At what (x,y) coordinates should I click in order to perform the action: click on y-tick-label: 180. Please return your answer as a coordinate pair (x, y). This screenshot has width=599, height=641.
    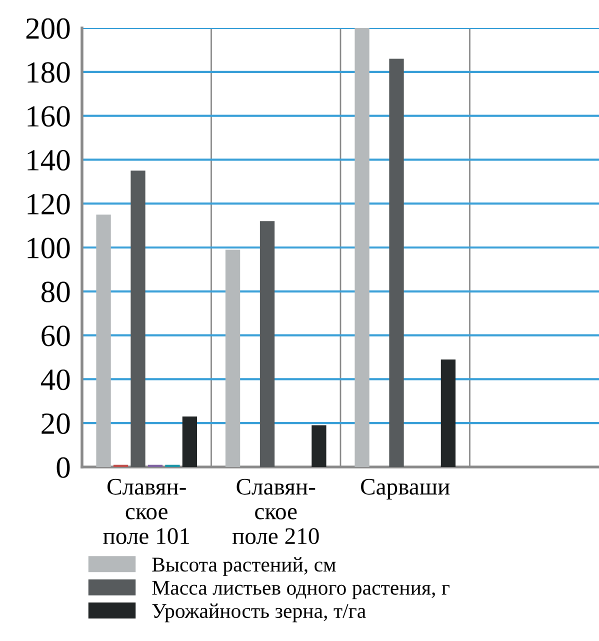
    Looking at the image, I should click on (49, 72).